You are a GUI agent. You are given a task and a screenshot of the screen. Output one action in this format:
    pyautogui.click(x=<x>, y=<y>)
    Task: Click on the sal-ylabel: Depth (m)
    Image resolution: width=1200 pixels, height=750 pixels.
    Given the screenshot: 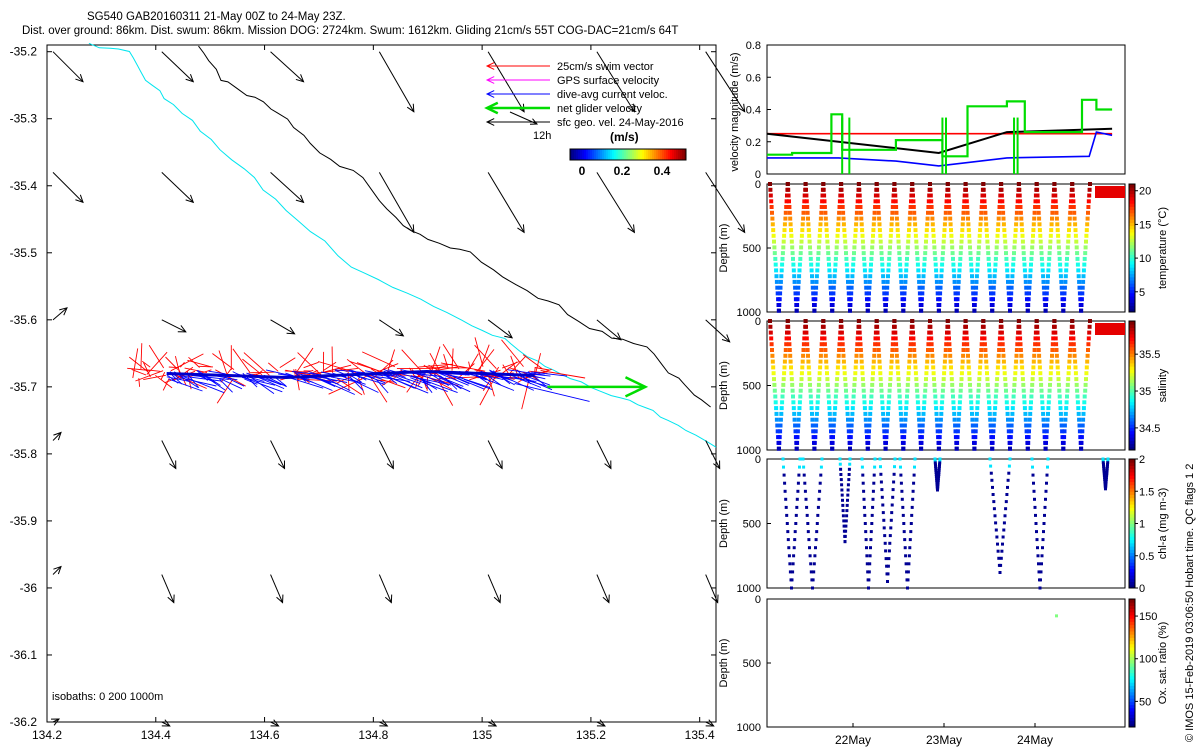 What is the action you would take?
    pyautogui.click(x=724, y=385)
    